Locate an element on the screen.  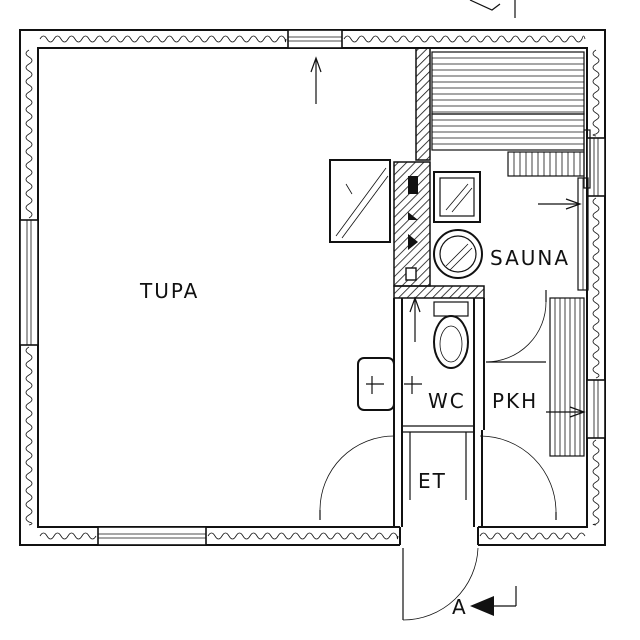
arrow-right-sauna is located at coordinates (560, 204).